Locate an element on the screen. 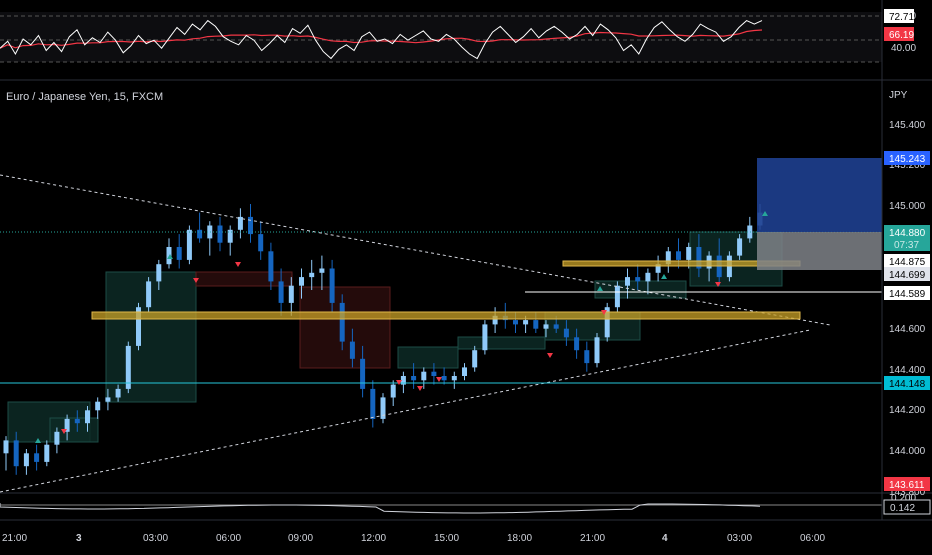  price-tick-label: 145.000 is located at coordinates (907, 206).